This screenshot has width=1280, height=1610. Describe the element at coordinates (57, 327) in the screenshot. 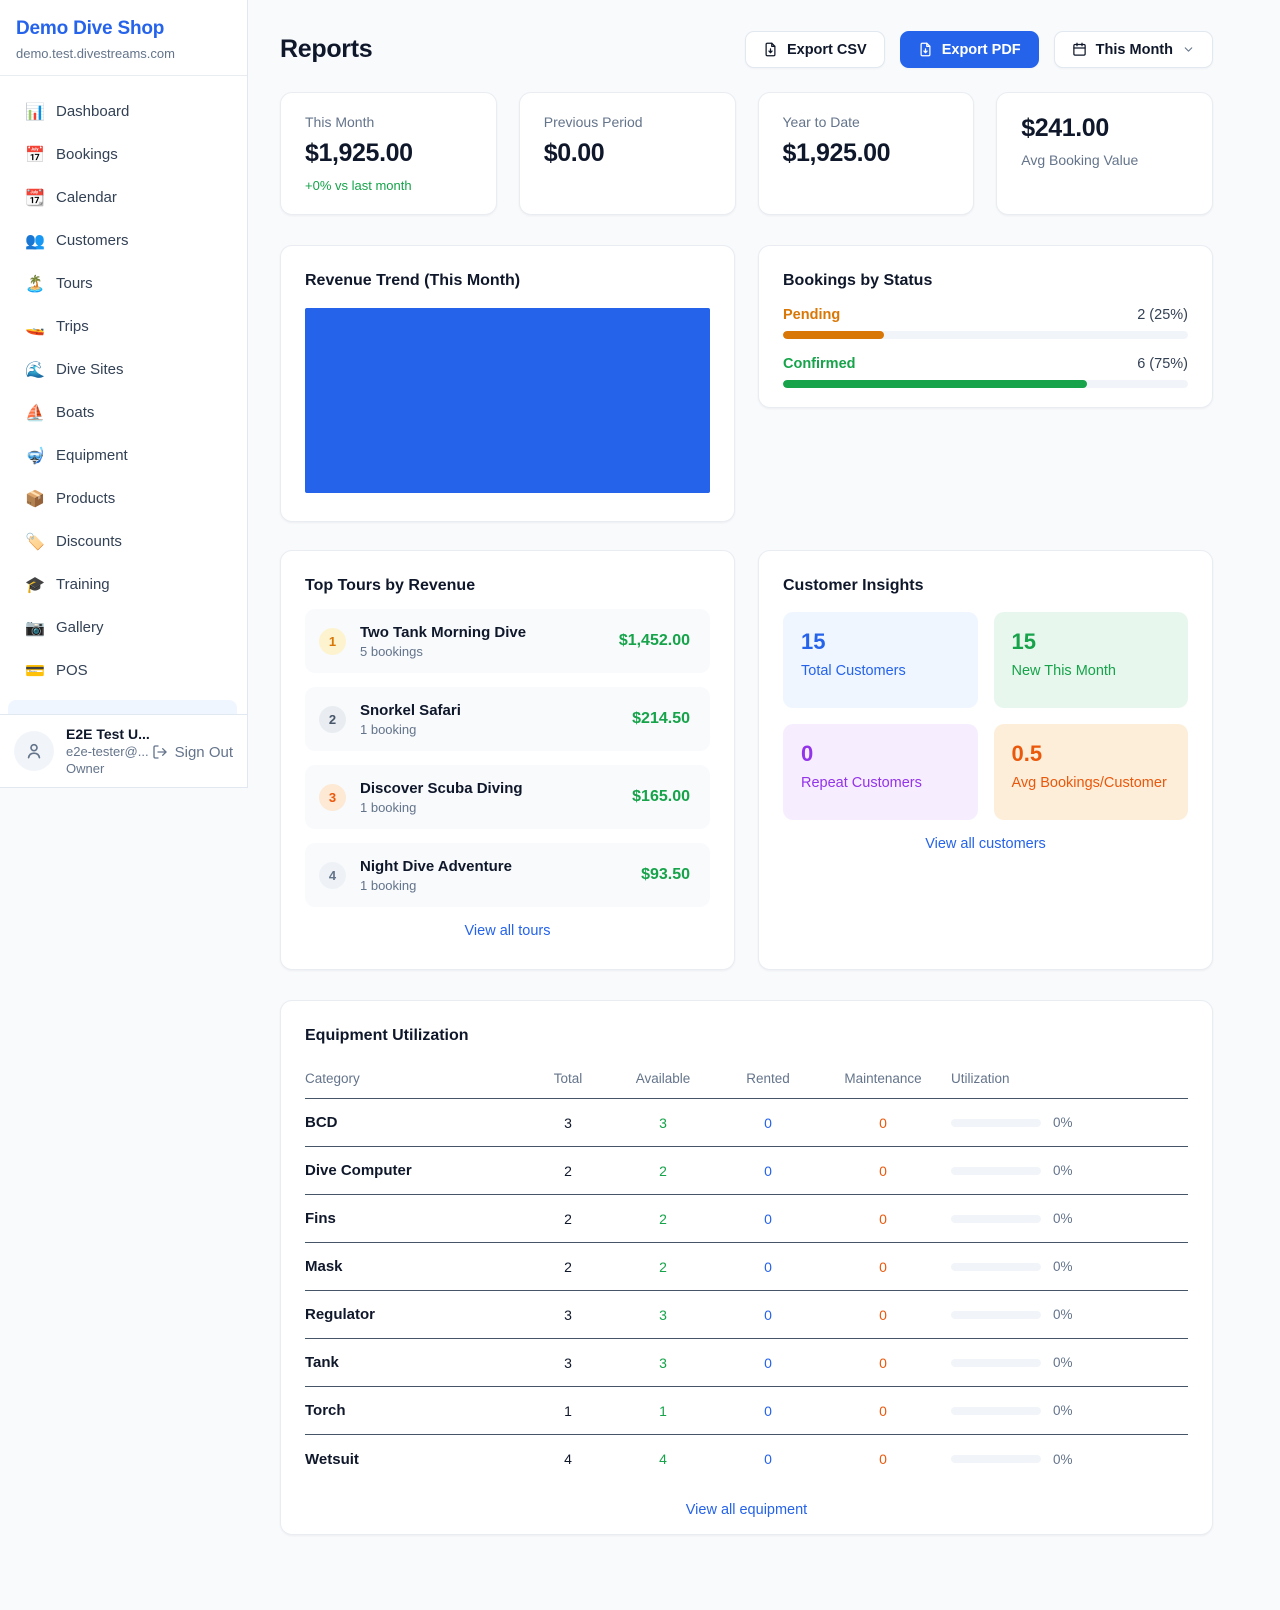

I see `sidebar-item-trips: 🚤 Trips` at that location.